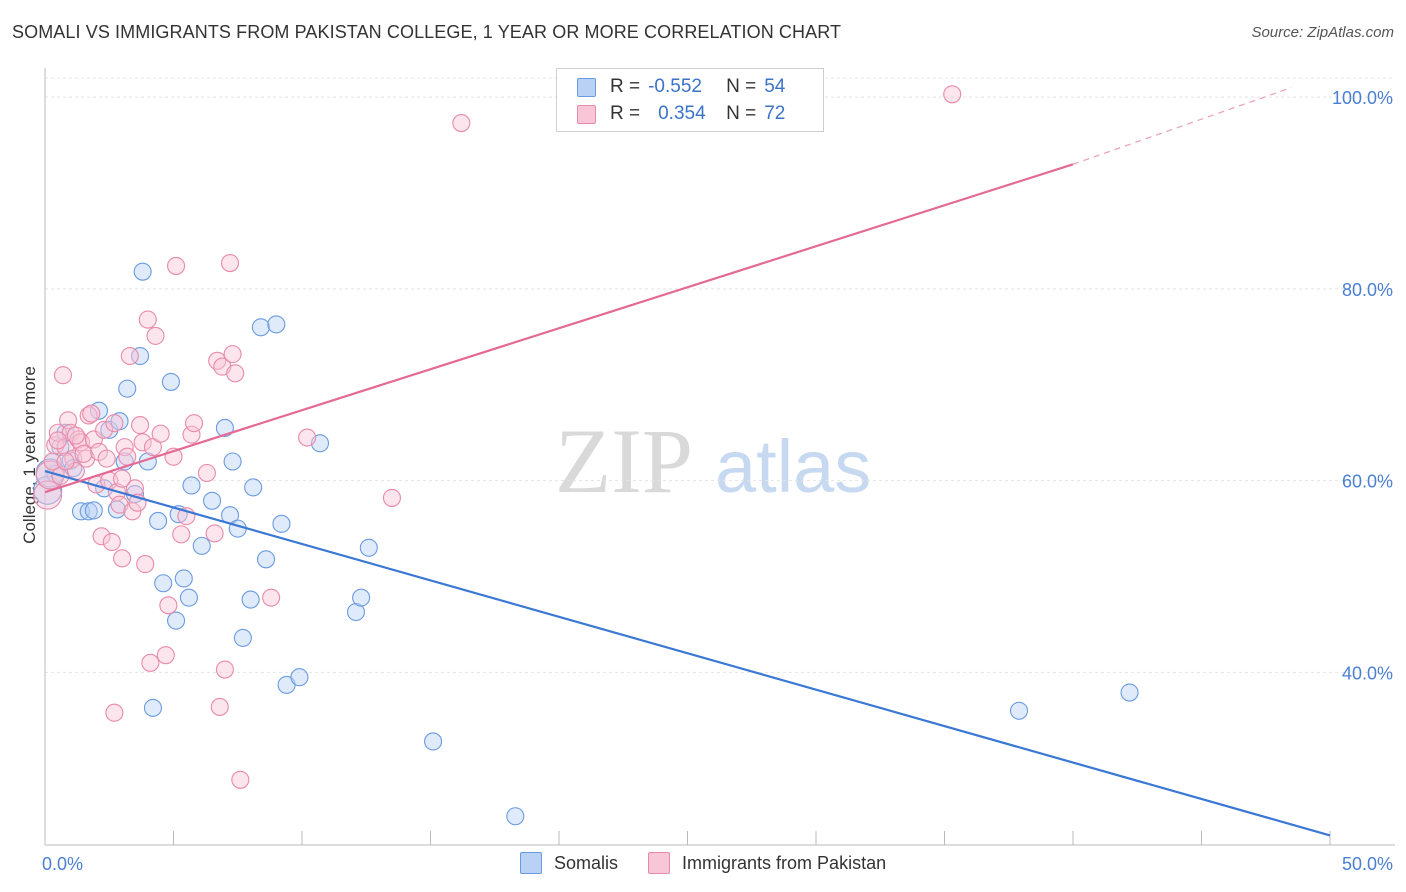 This screenshot has height=892, width=1406. What do you see at coordinates (1367, 673) in the screenshot?
I see `y-tick-label-40: 40.0%` at bounding box center [1367, 673].